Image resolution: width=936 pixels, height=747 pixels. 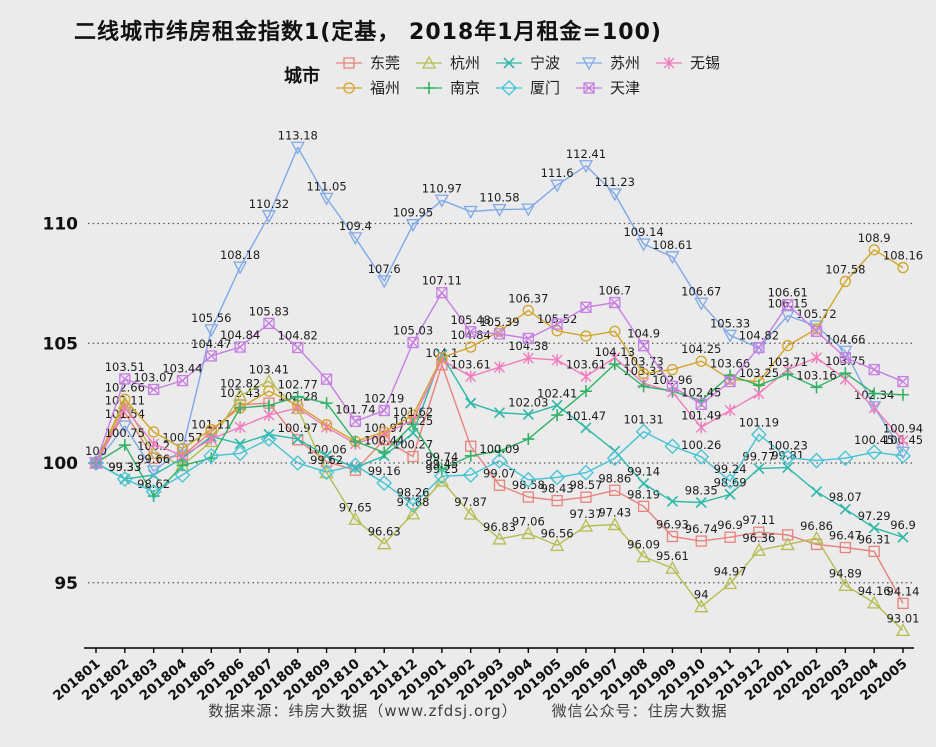 I want to click on point-label: 97.37, so click(x=585, y=514).